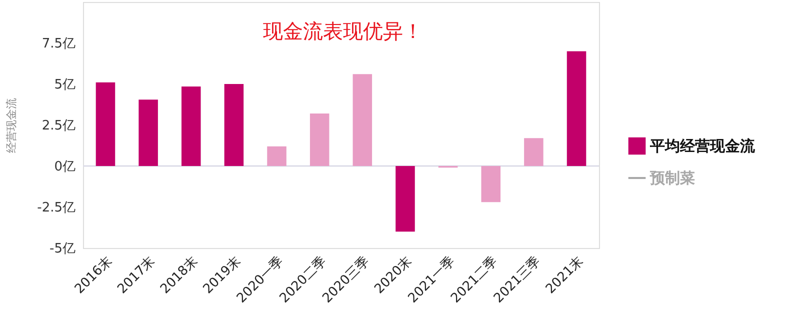  Describe the element at coordinates (59, 44) in the screenshot. I see `y-tick-label: 7.5亿` at that location.